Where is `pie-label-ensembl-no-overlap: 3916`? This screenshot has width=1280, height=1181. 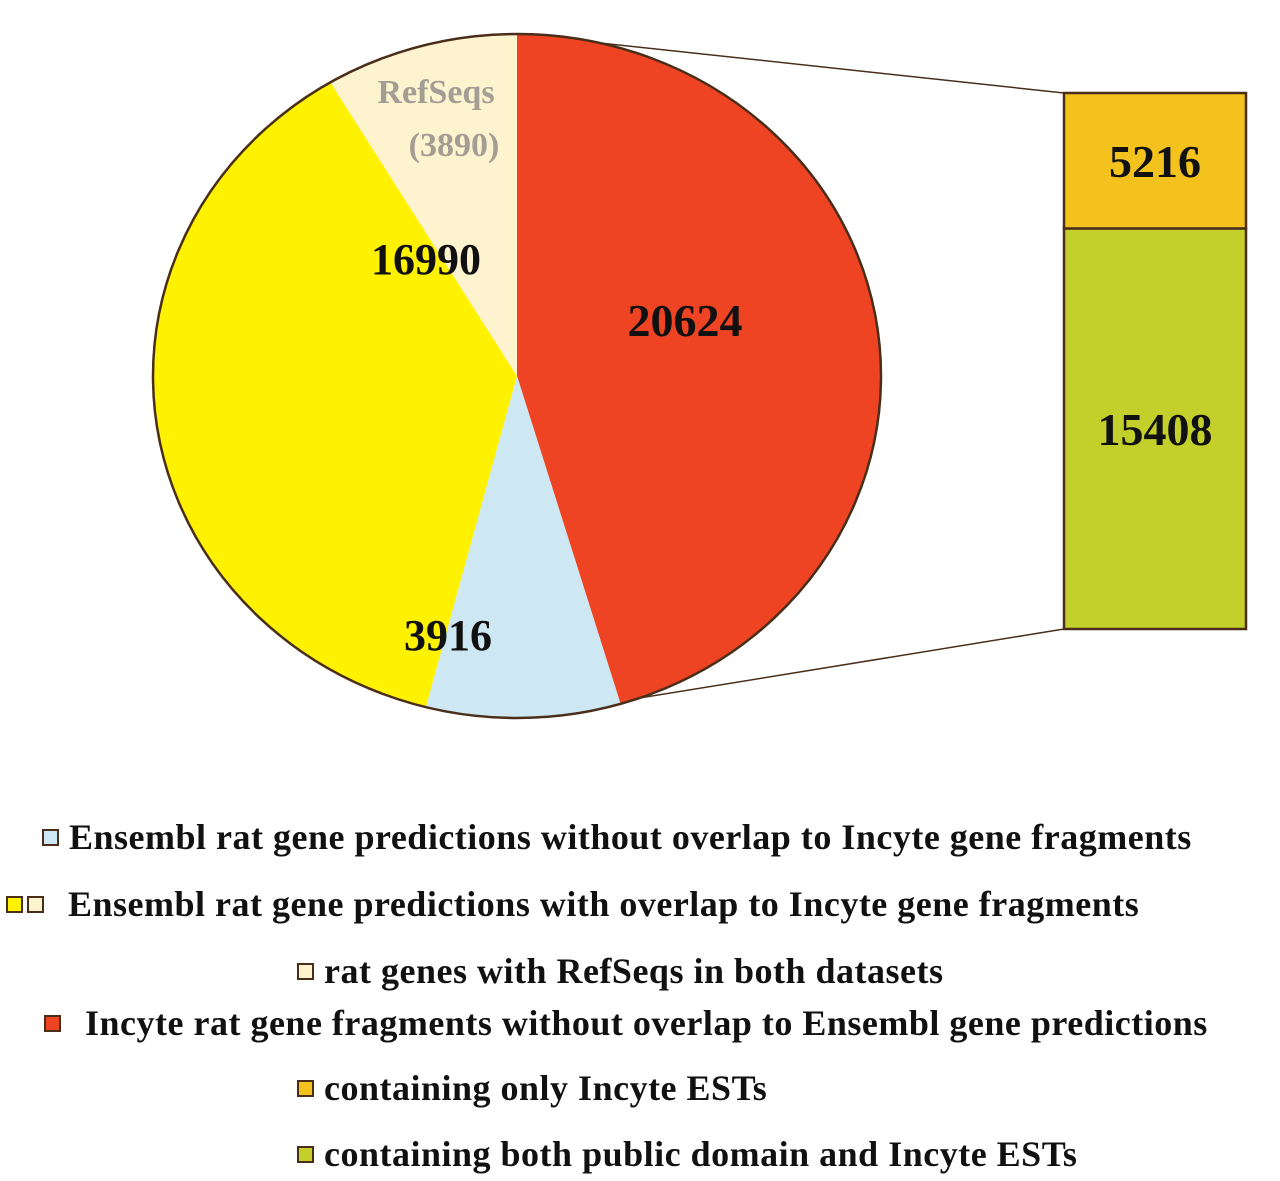 pie-label-ensembl-no-overlap: 3916 is located at coordinates (448, 635).